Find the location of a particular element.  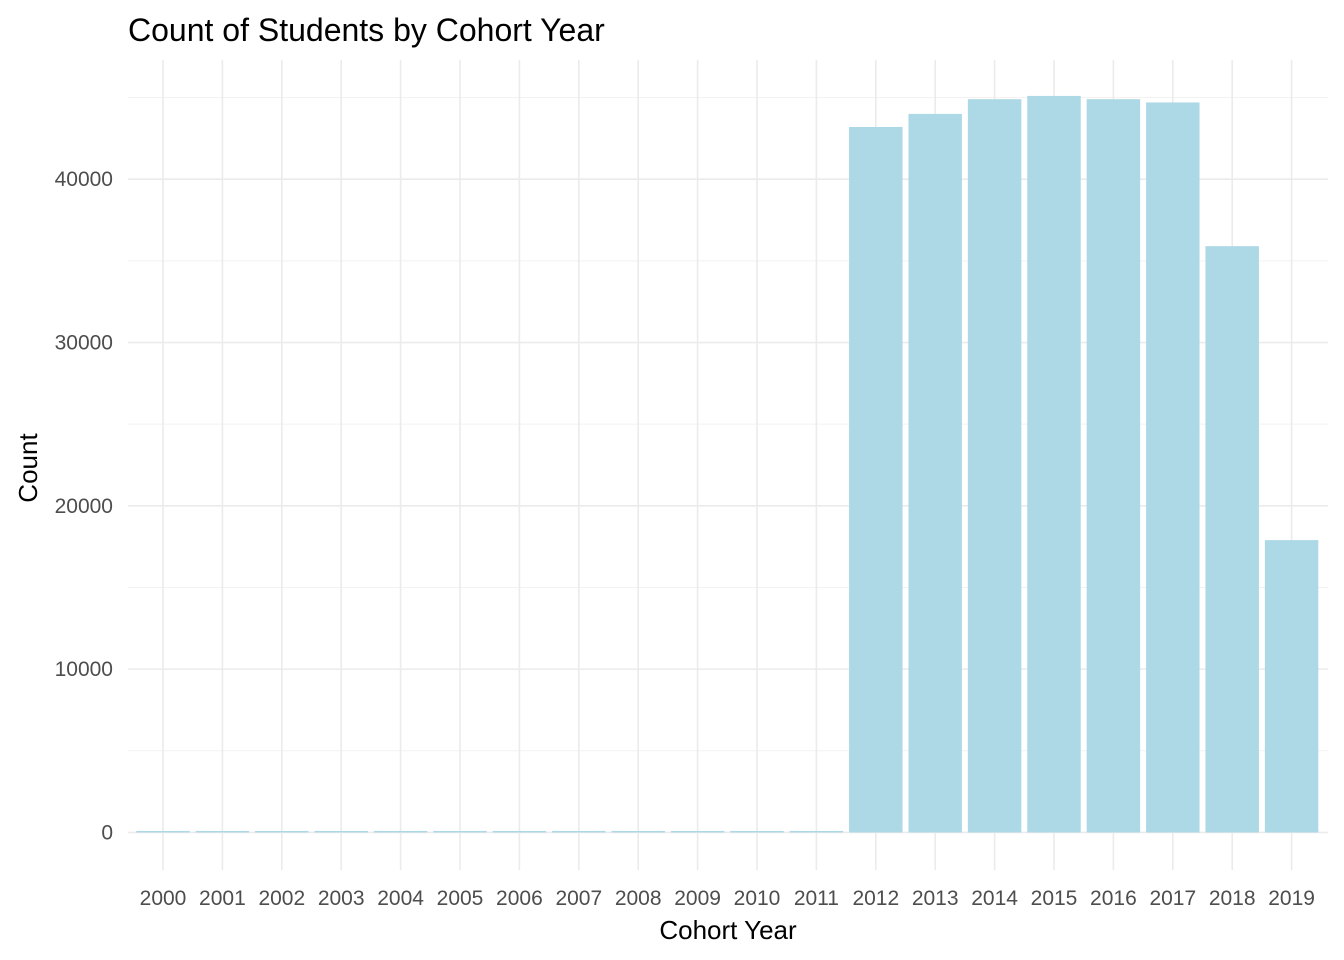

bar-2019 is located at coordinates (1291, 686).